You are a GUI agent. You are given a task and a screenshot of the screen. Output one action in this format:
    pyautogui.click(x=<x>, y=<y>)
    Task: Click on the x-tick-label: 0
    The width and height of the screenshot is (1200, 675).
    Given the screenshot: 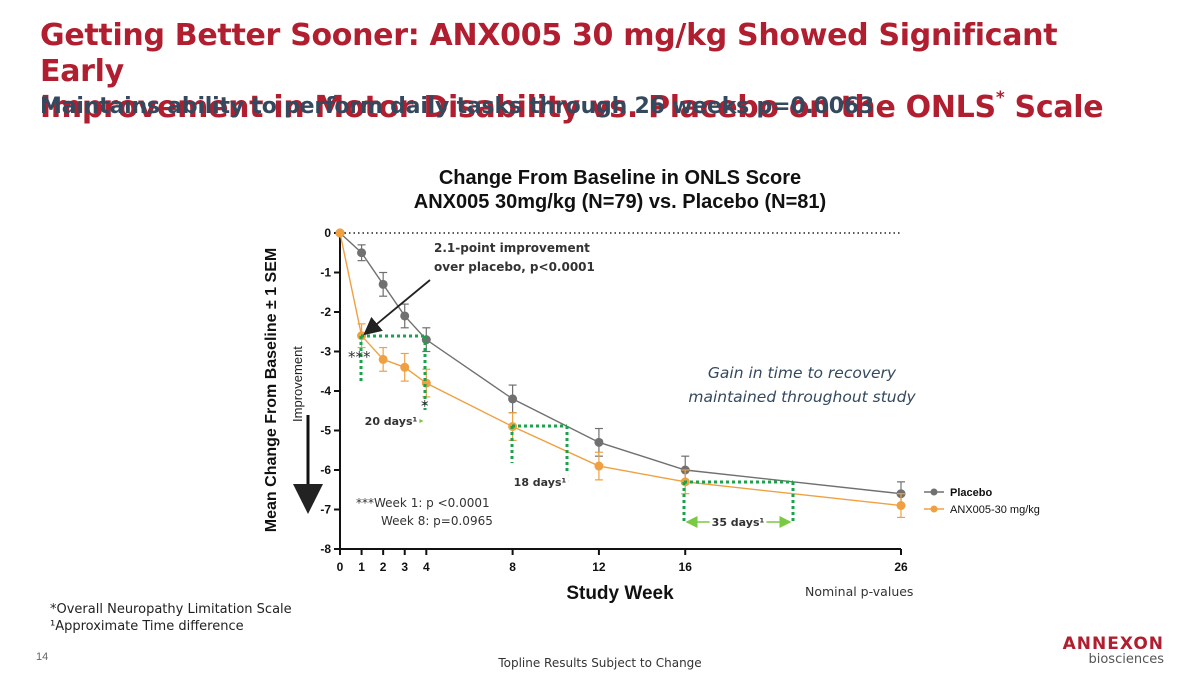 What is the action you would take?
    pyautogui.click(x=340, y=567)
    